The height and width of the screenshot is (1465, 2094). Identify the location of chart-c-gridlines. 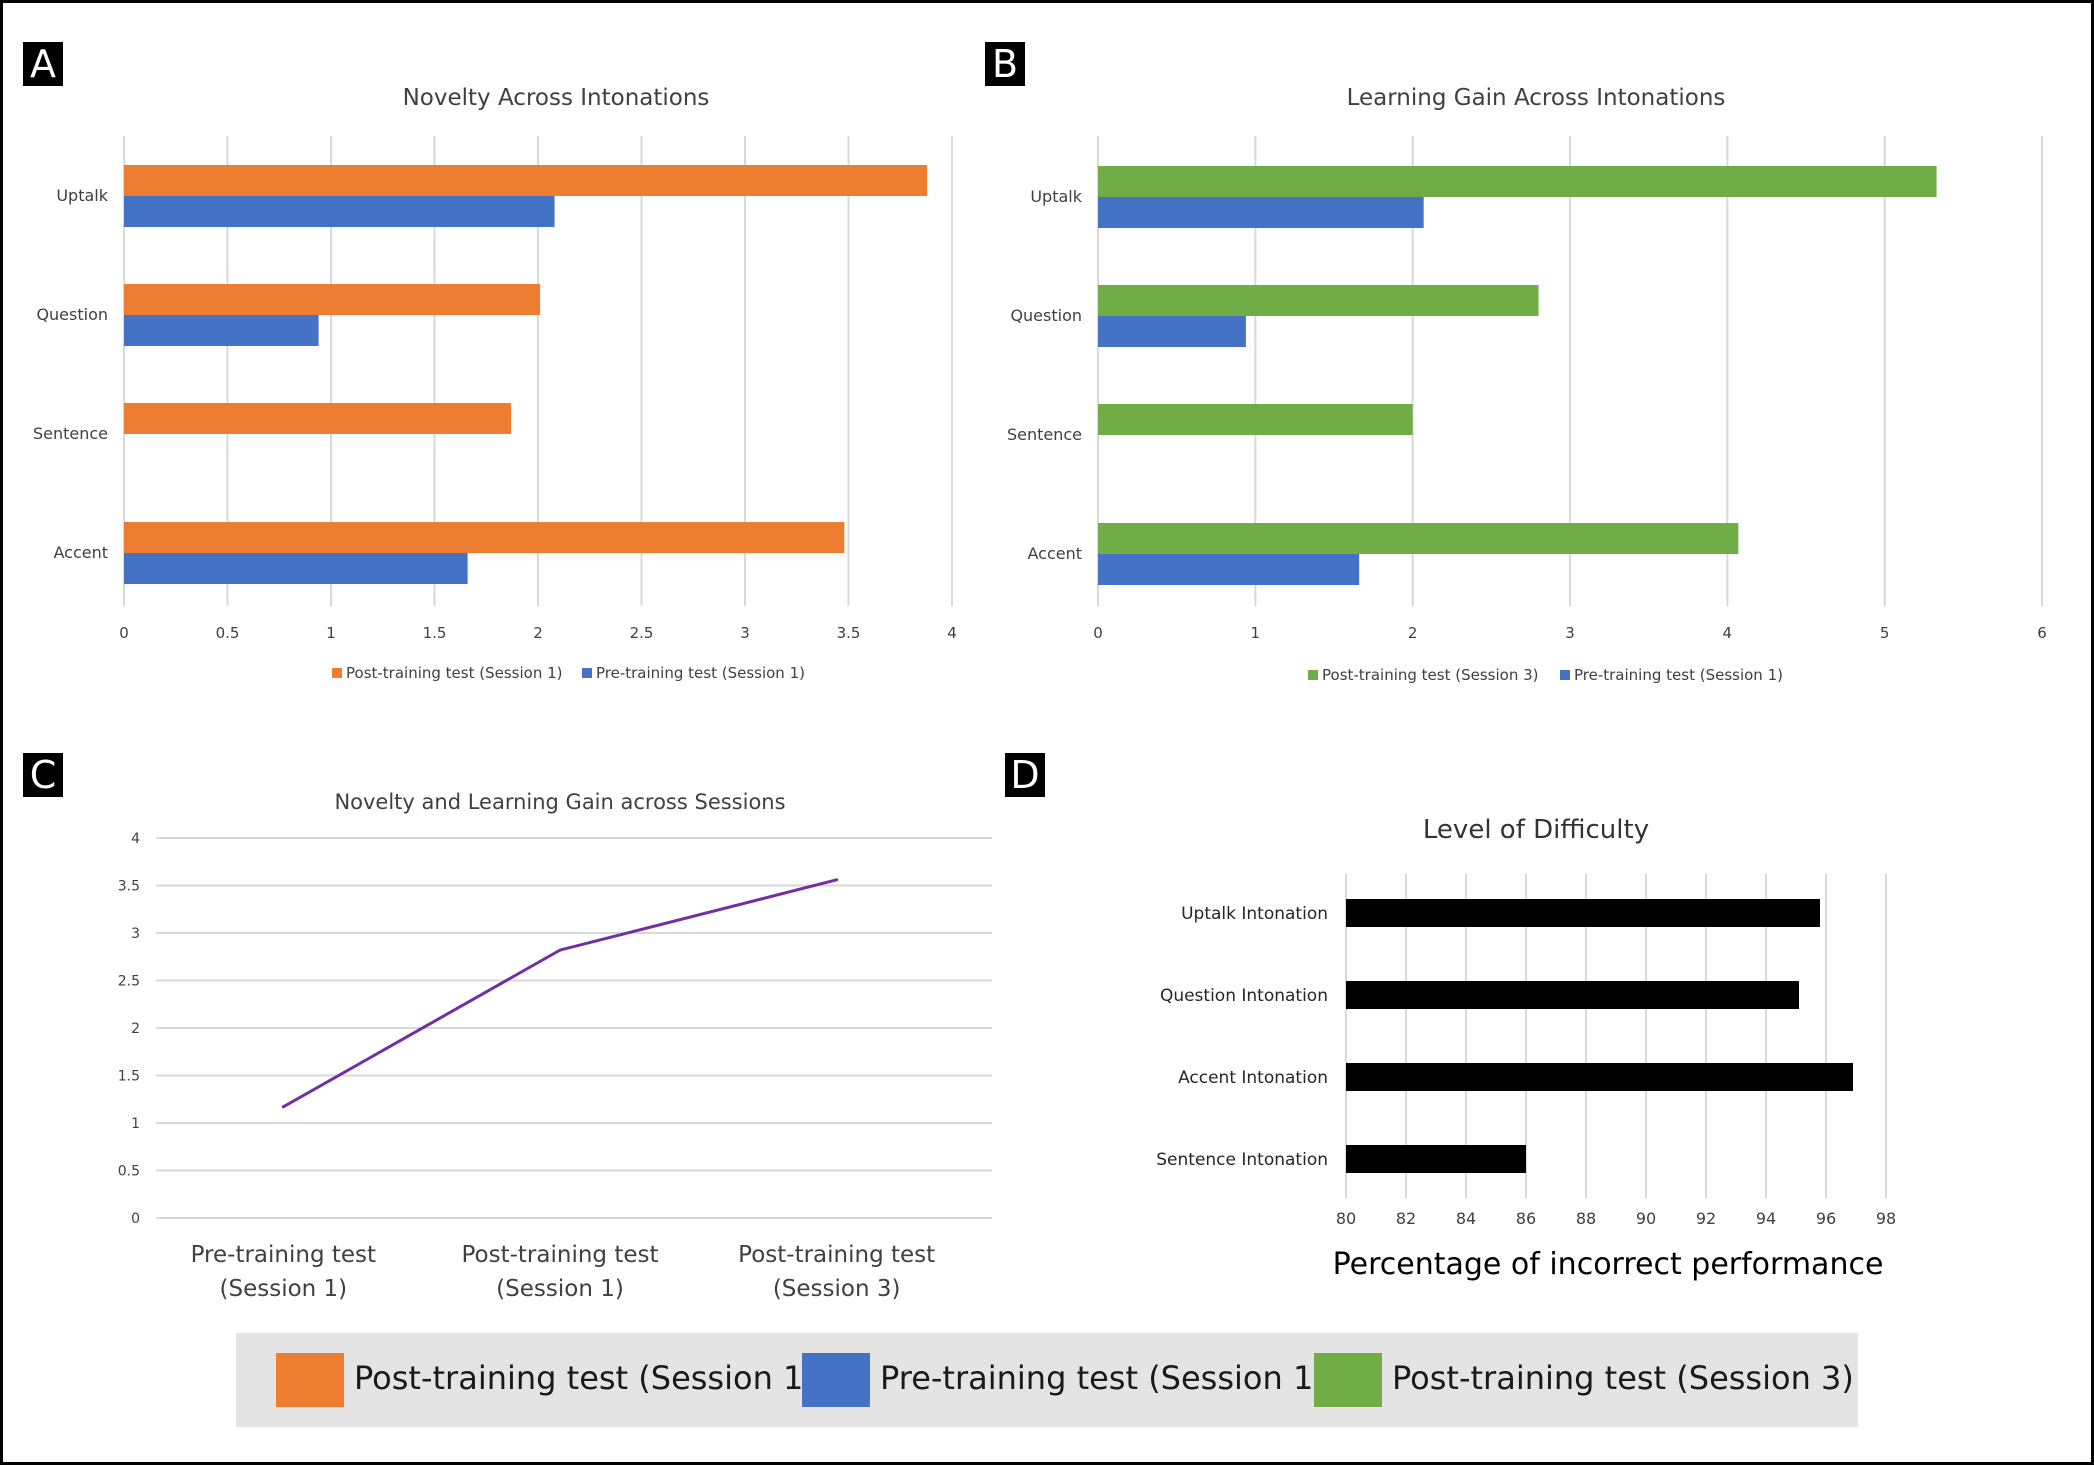
(574, 1028).